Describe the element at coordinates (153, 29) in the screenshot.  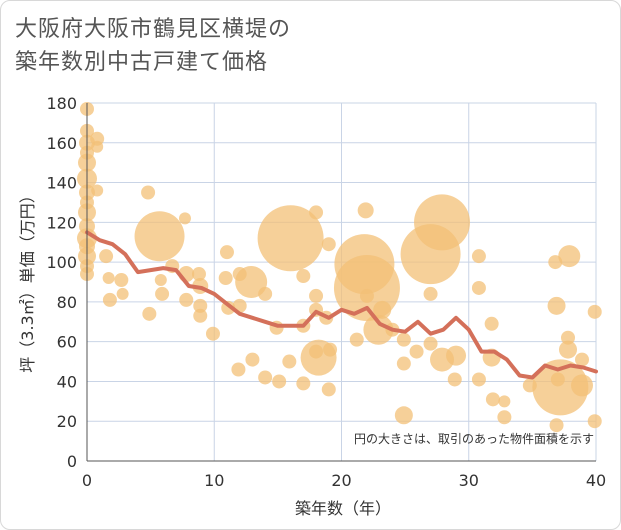
I see `chart-title-line1: 大阪府大阪市鶴見区横堤の` at that location.